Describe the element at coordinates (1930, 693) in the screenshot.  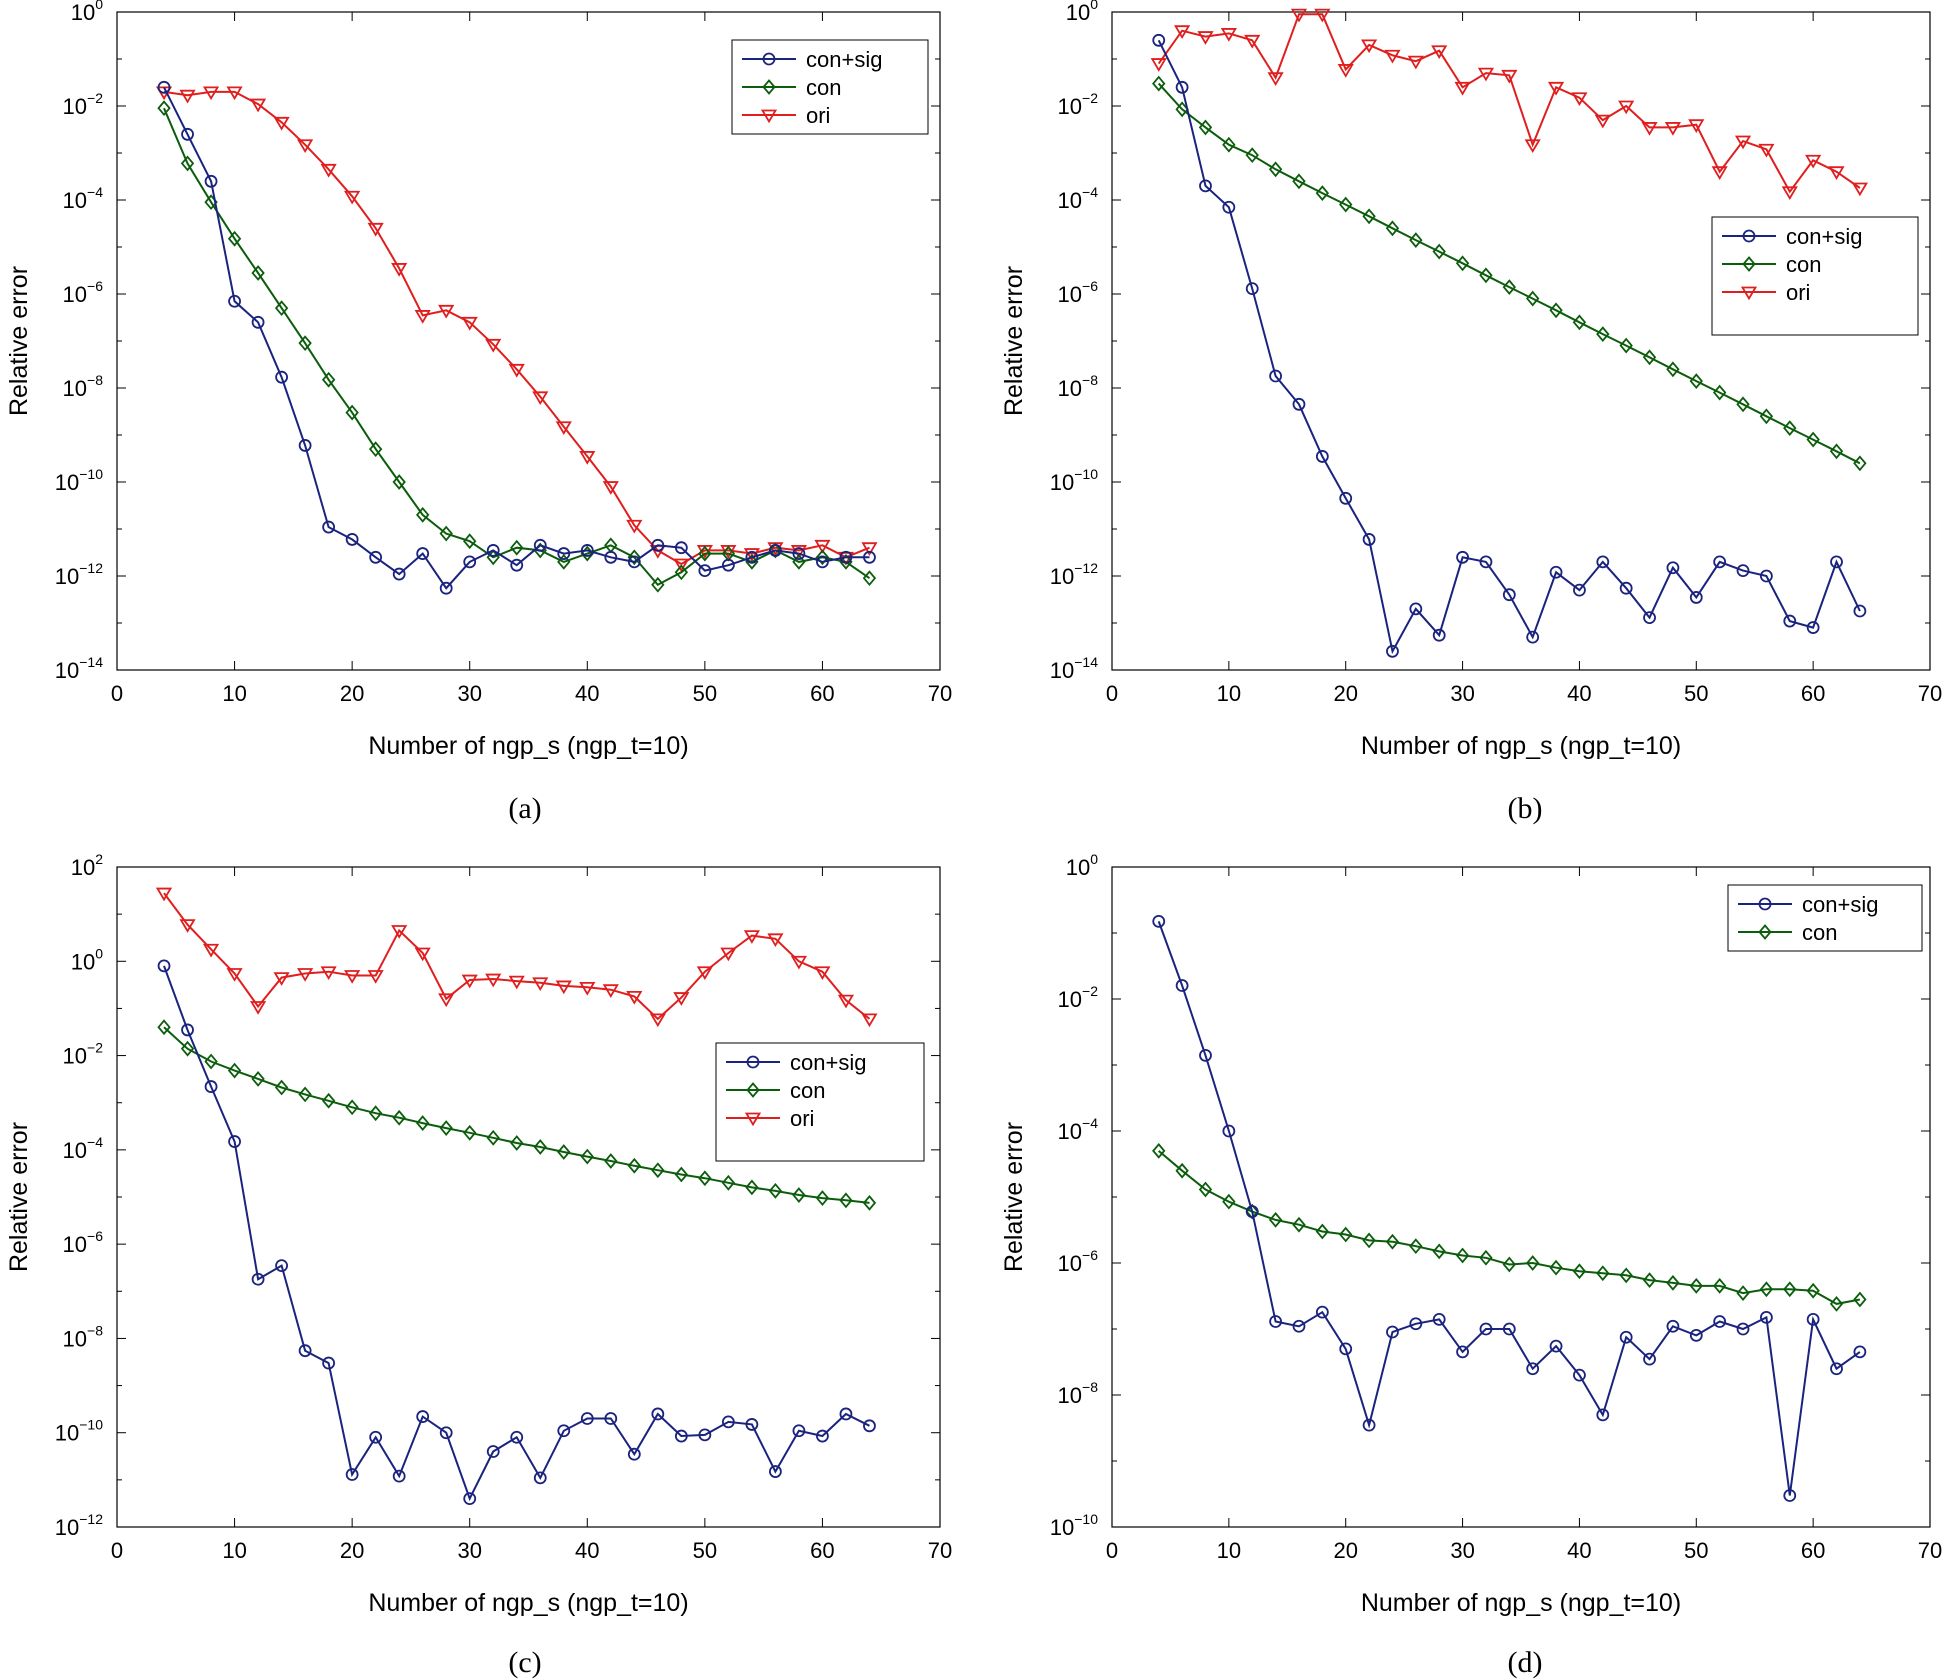
I see `x-tick-label: 70` at that location.